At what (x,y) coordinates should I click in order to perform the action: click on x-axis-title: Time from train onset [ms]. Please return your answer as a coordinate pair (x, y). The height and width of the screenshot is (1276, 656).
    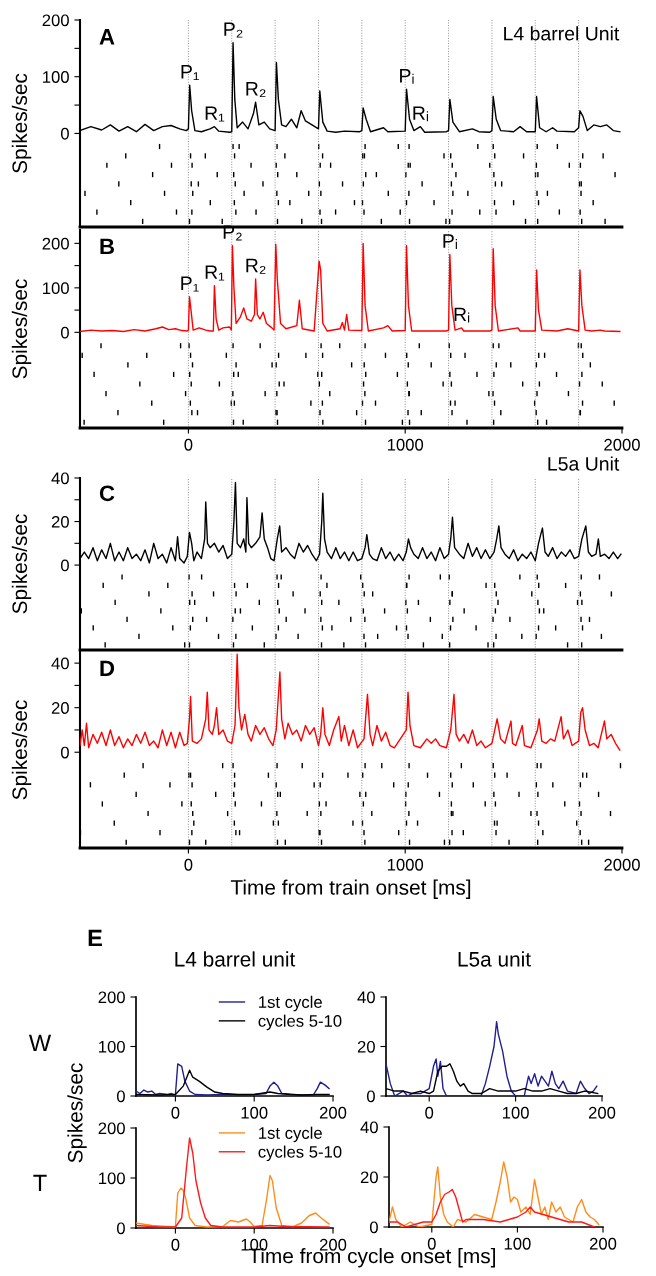
    Looking at the image, I should click on (350, 889).